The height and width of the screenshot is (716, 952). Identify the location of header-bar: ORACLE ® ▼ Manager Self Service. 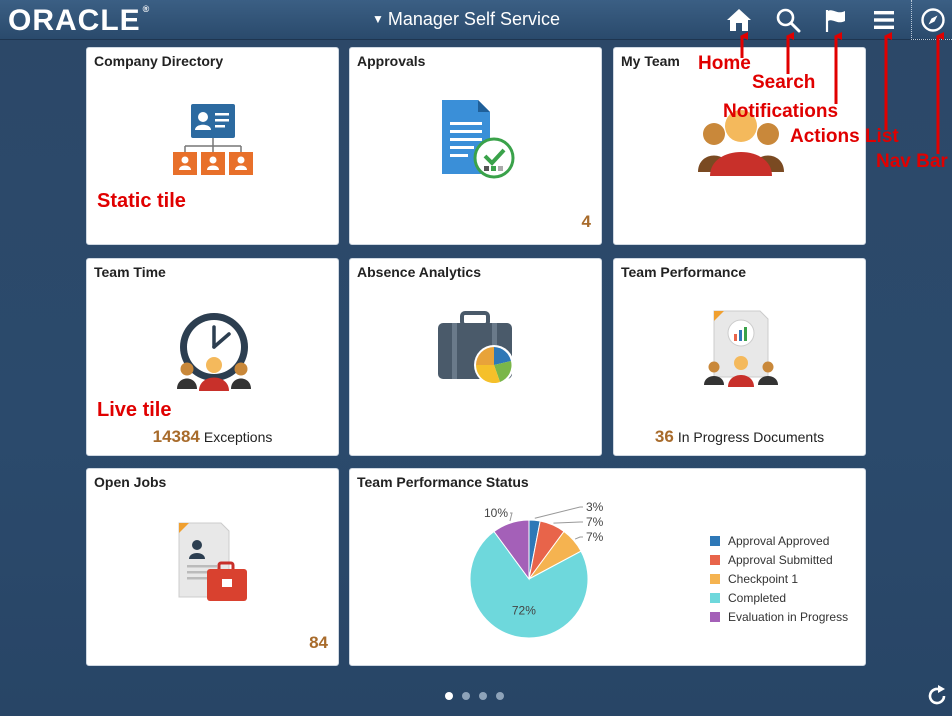
(476, 20).